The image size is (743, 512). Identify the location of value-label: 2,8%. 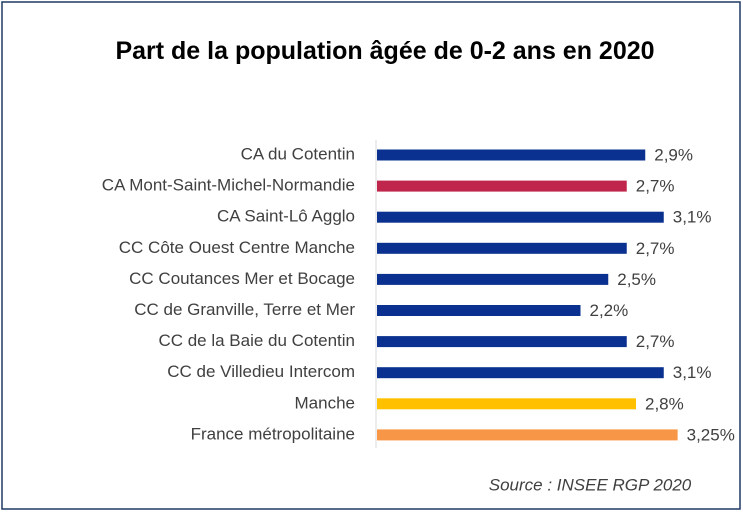
(664, 403).